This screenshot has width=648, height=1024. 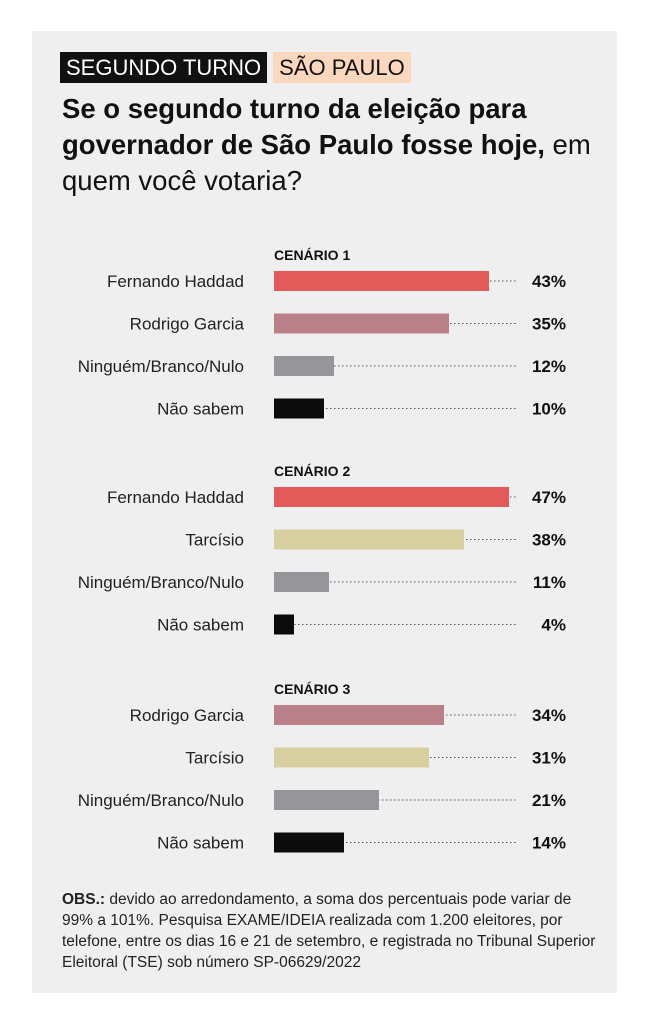 What do you see at coordinates (342, 67) in the screenshot?
I see `state-tag: SÃO PAULO` at bounding box center [342, 67].